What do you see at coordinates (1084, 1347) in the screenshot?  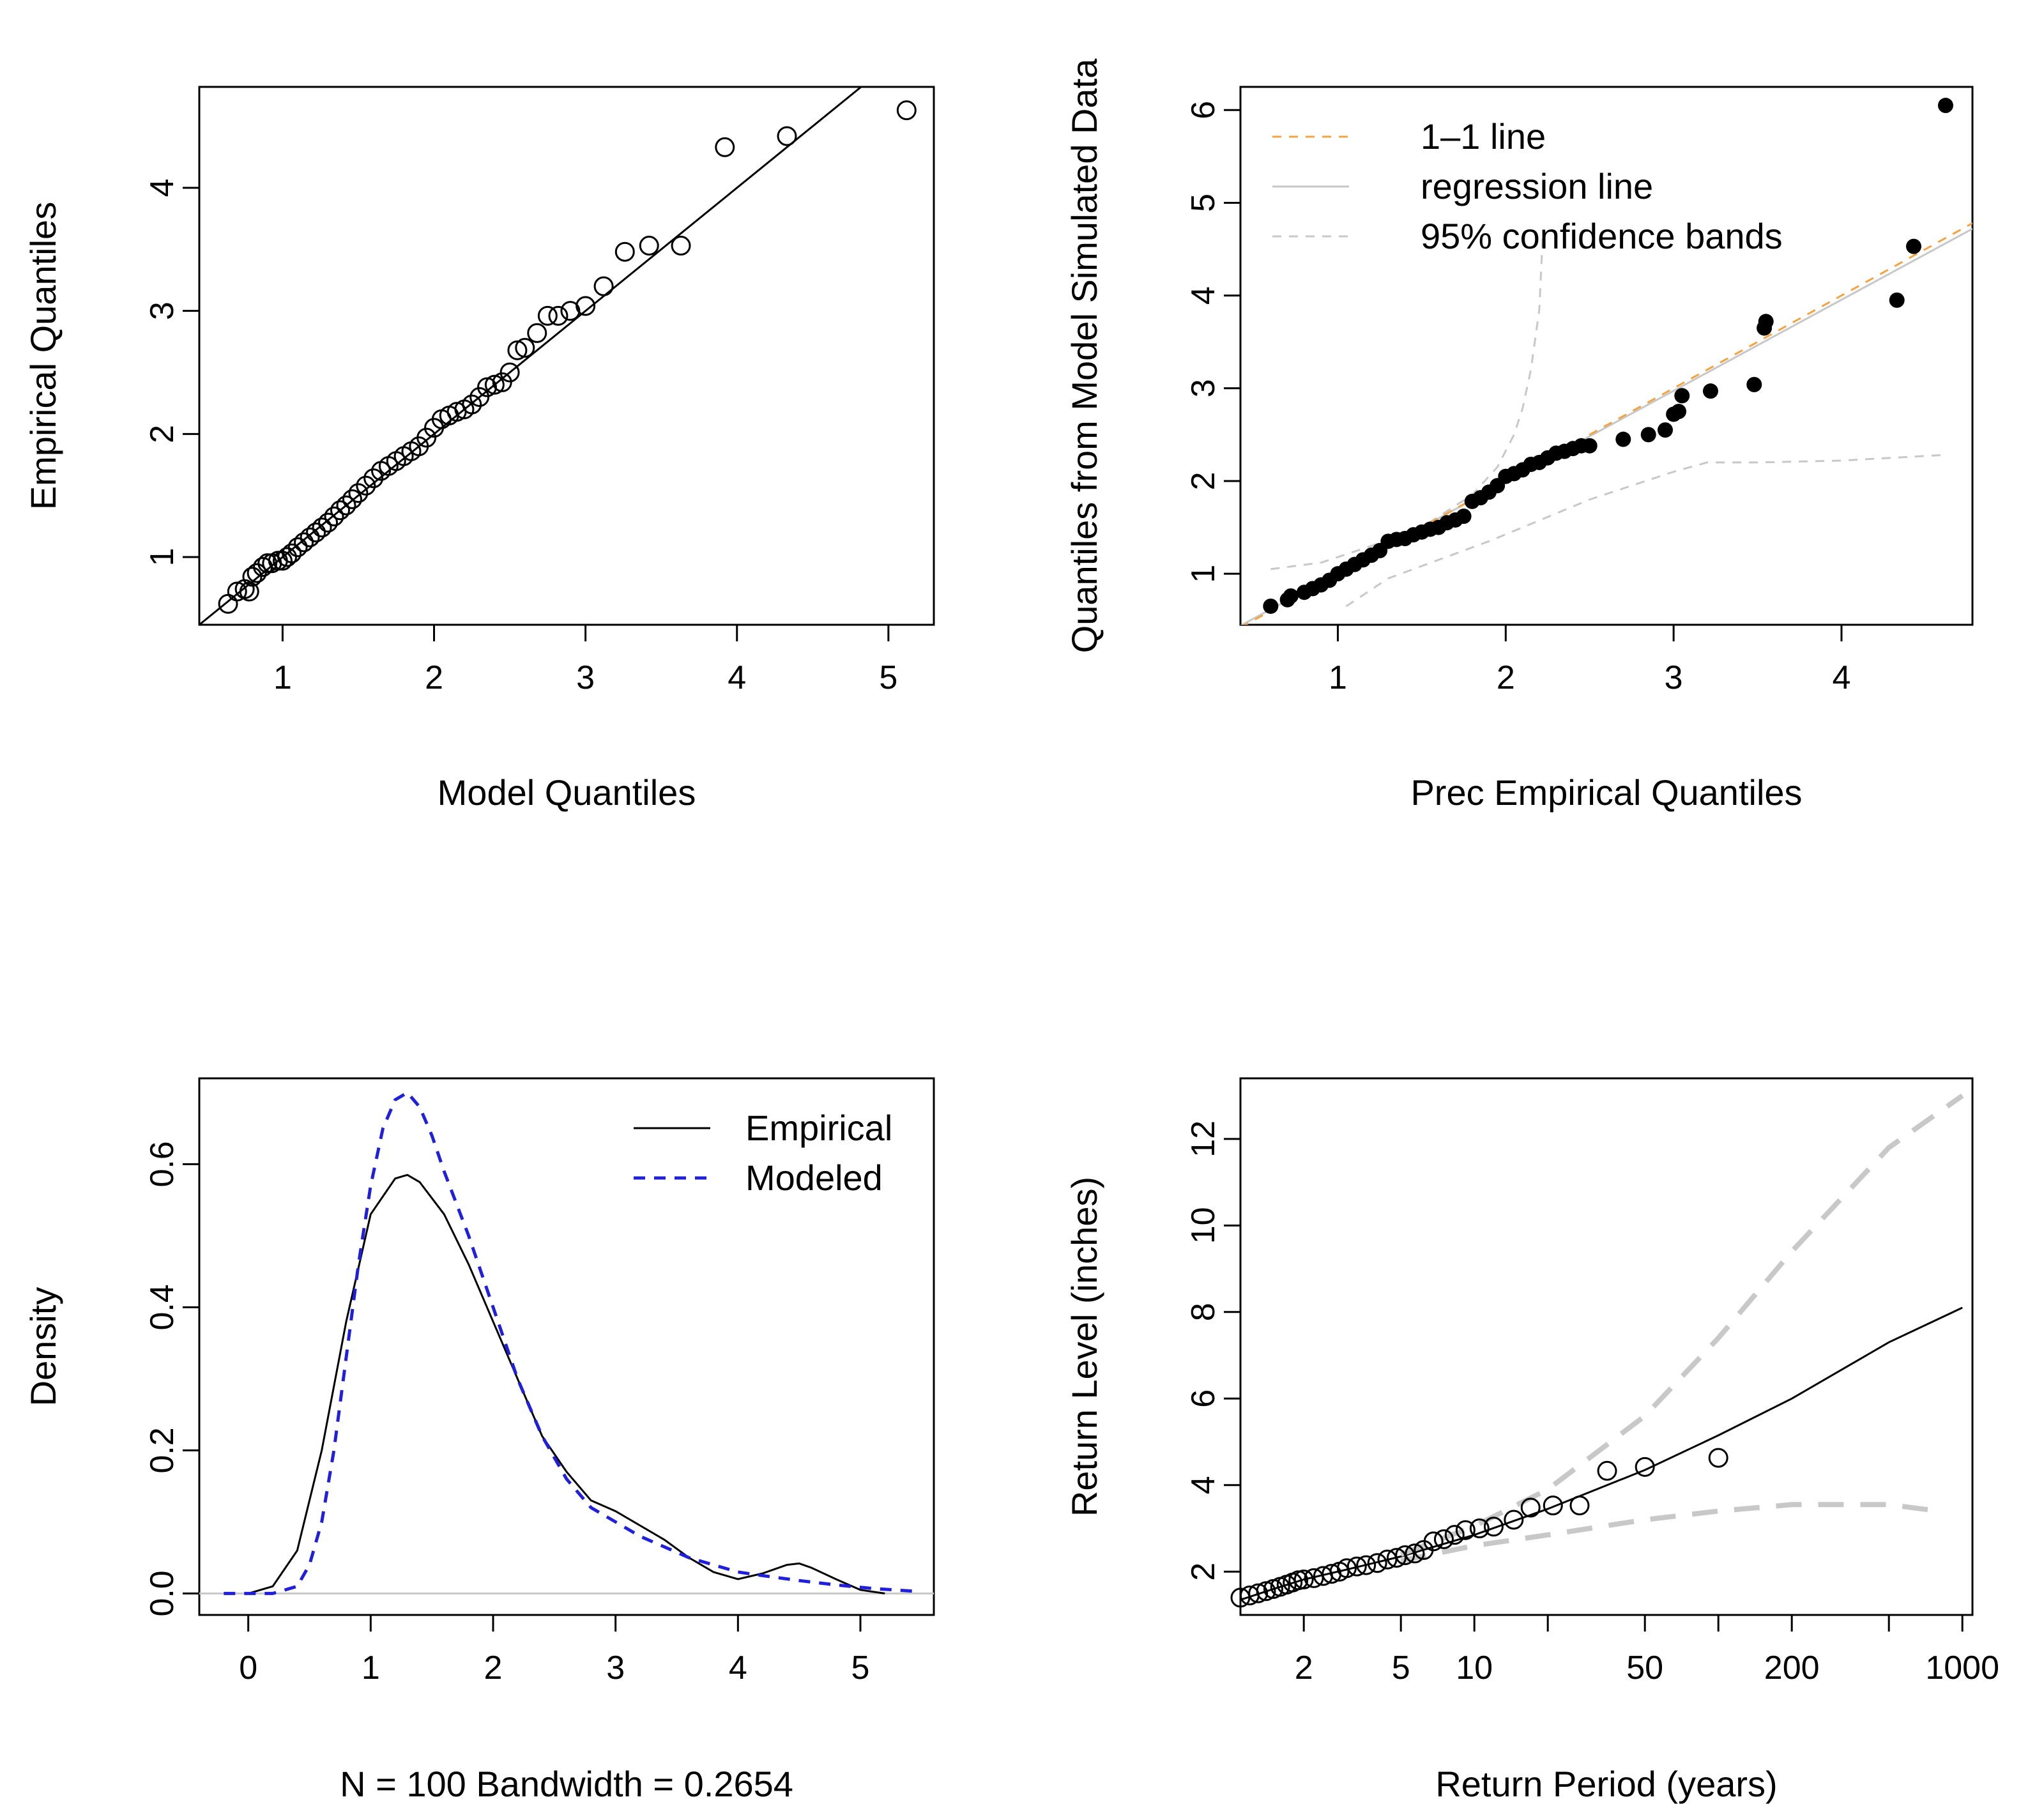 I see `y-axis-label: Return Level (inches)` at bounding box center [1084, 1347].